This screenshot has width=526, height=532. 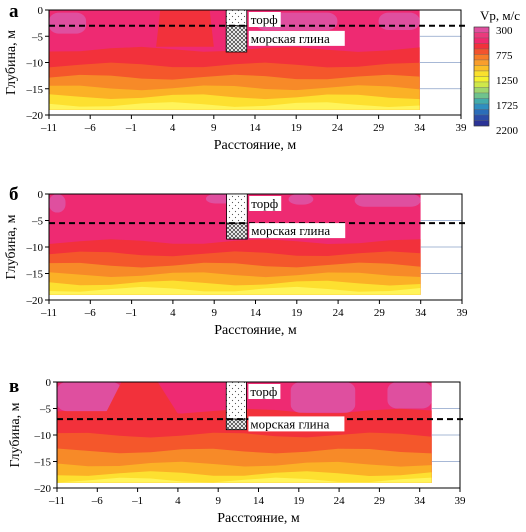 What do you see at coordinates (141, 398) in the screenshot?
I see `velocity-anomaly` at bounding box center [141, 398].